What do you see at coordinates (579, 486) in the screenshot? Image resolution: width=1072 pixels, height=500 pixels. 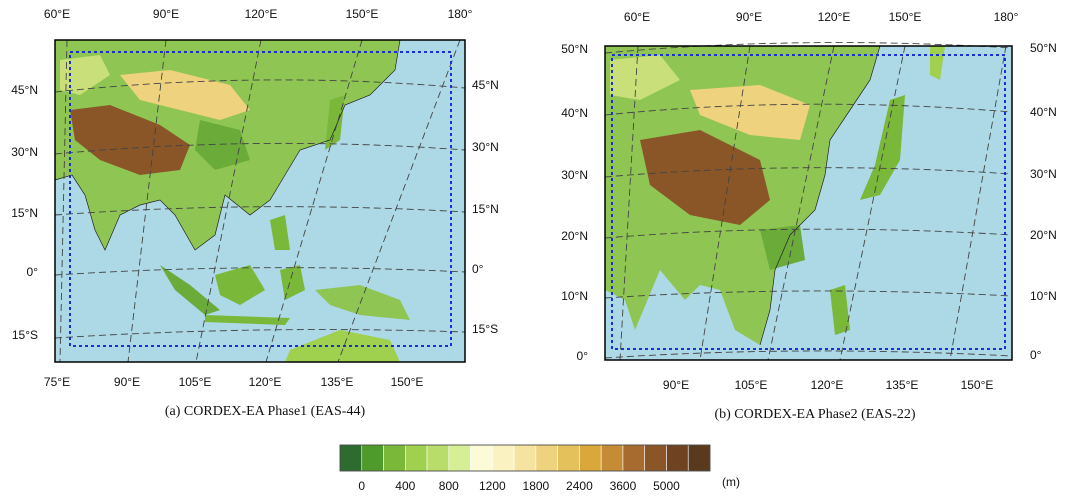 I see `colorbar-label: 2400` at bounding box center [579, 486].